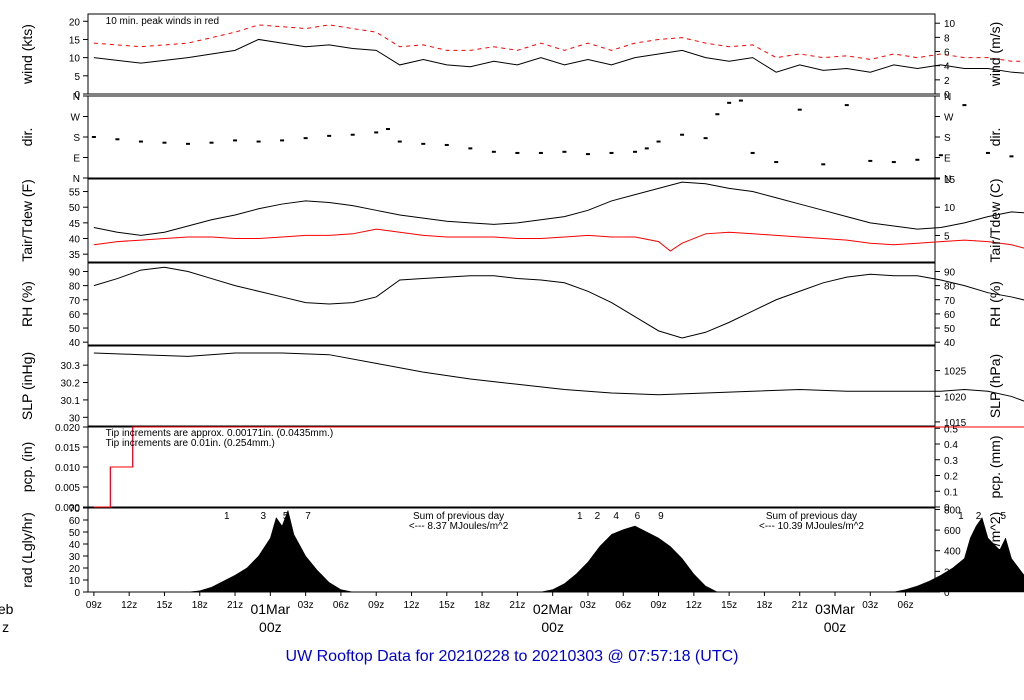 This screenshot has width=1024, height=700. What do you see at coordinates (76, 159) in the screenshot?
I see `dir-left-tick-label: E` at bounding box center [76, 159].